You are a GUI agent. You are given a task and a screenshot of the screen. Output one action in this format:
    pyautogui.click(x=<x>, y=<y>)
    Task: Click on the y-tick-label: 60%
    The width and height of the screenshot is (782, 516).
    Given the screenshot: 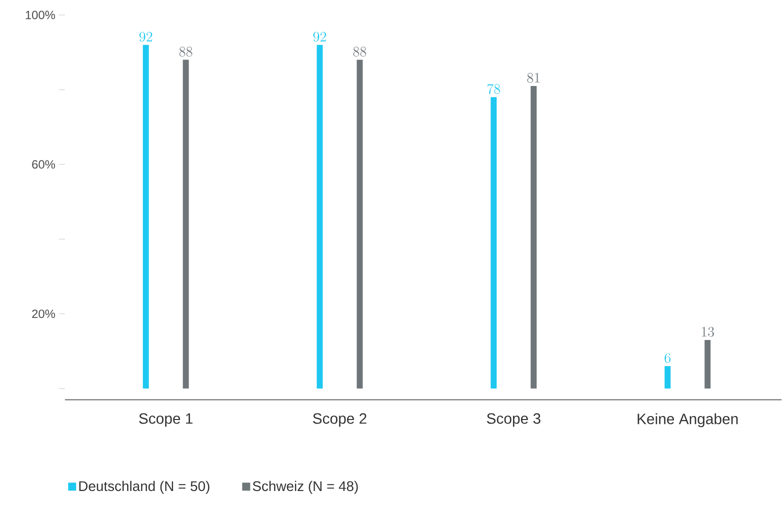 What is the action you would take?
    pyautogui.click(x=44, y=164)
    